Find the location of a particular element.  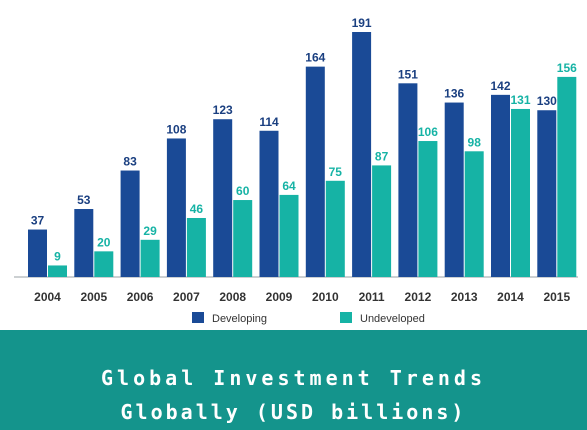

bar-developing-2009 is located at coordinates (269, 203).